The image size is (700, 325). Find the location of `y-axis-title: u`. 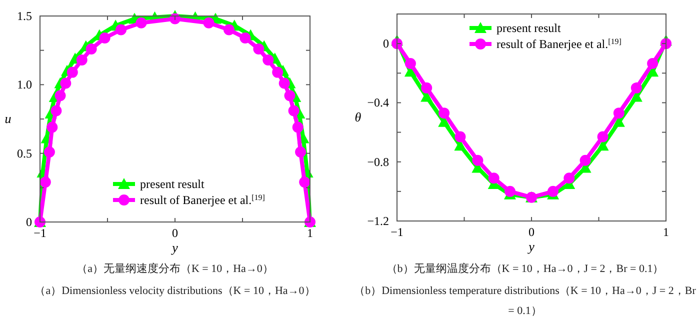

y-axis-title: u is located at coordinates (8, 118).